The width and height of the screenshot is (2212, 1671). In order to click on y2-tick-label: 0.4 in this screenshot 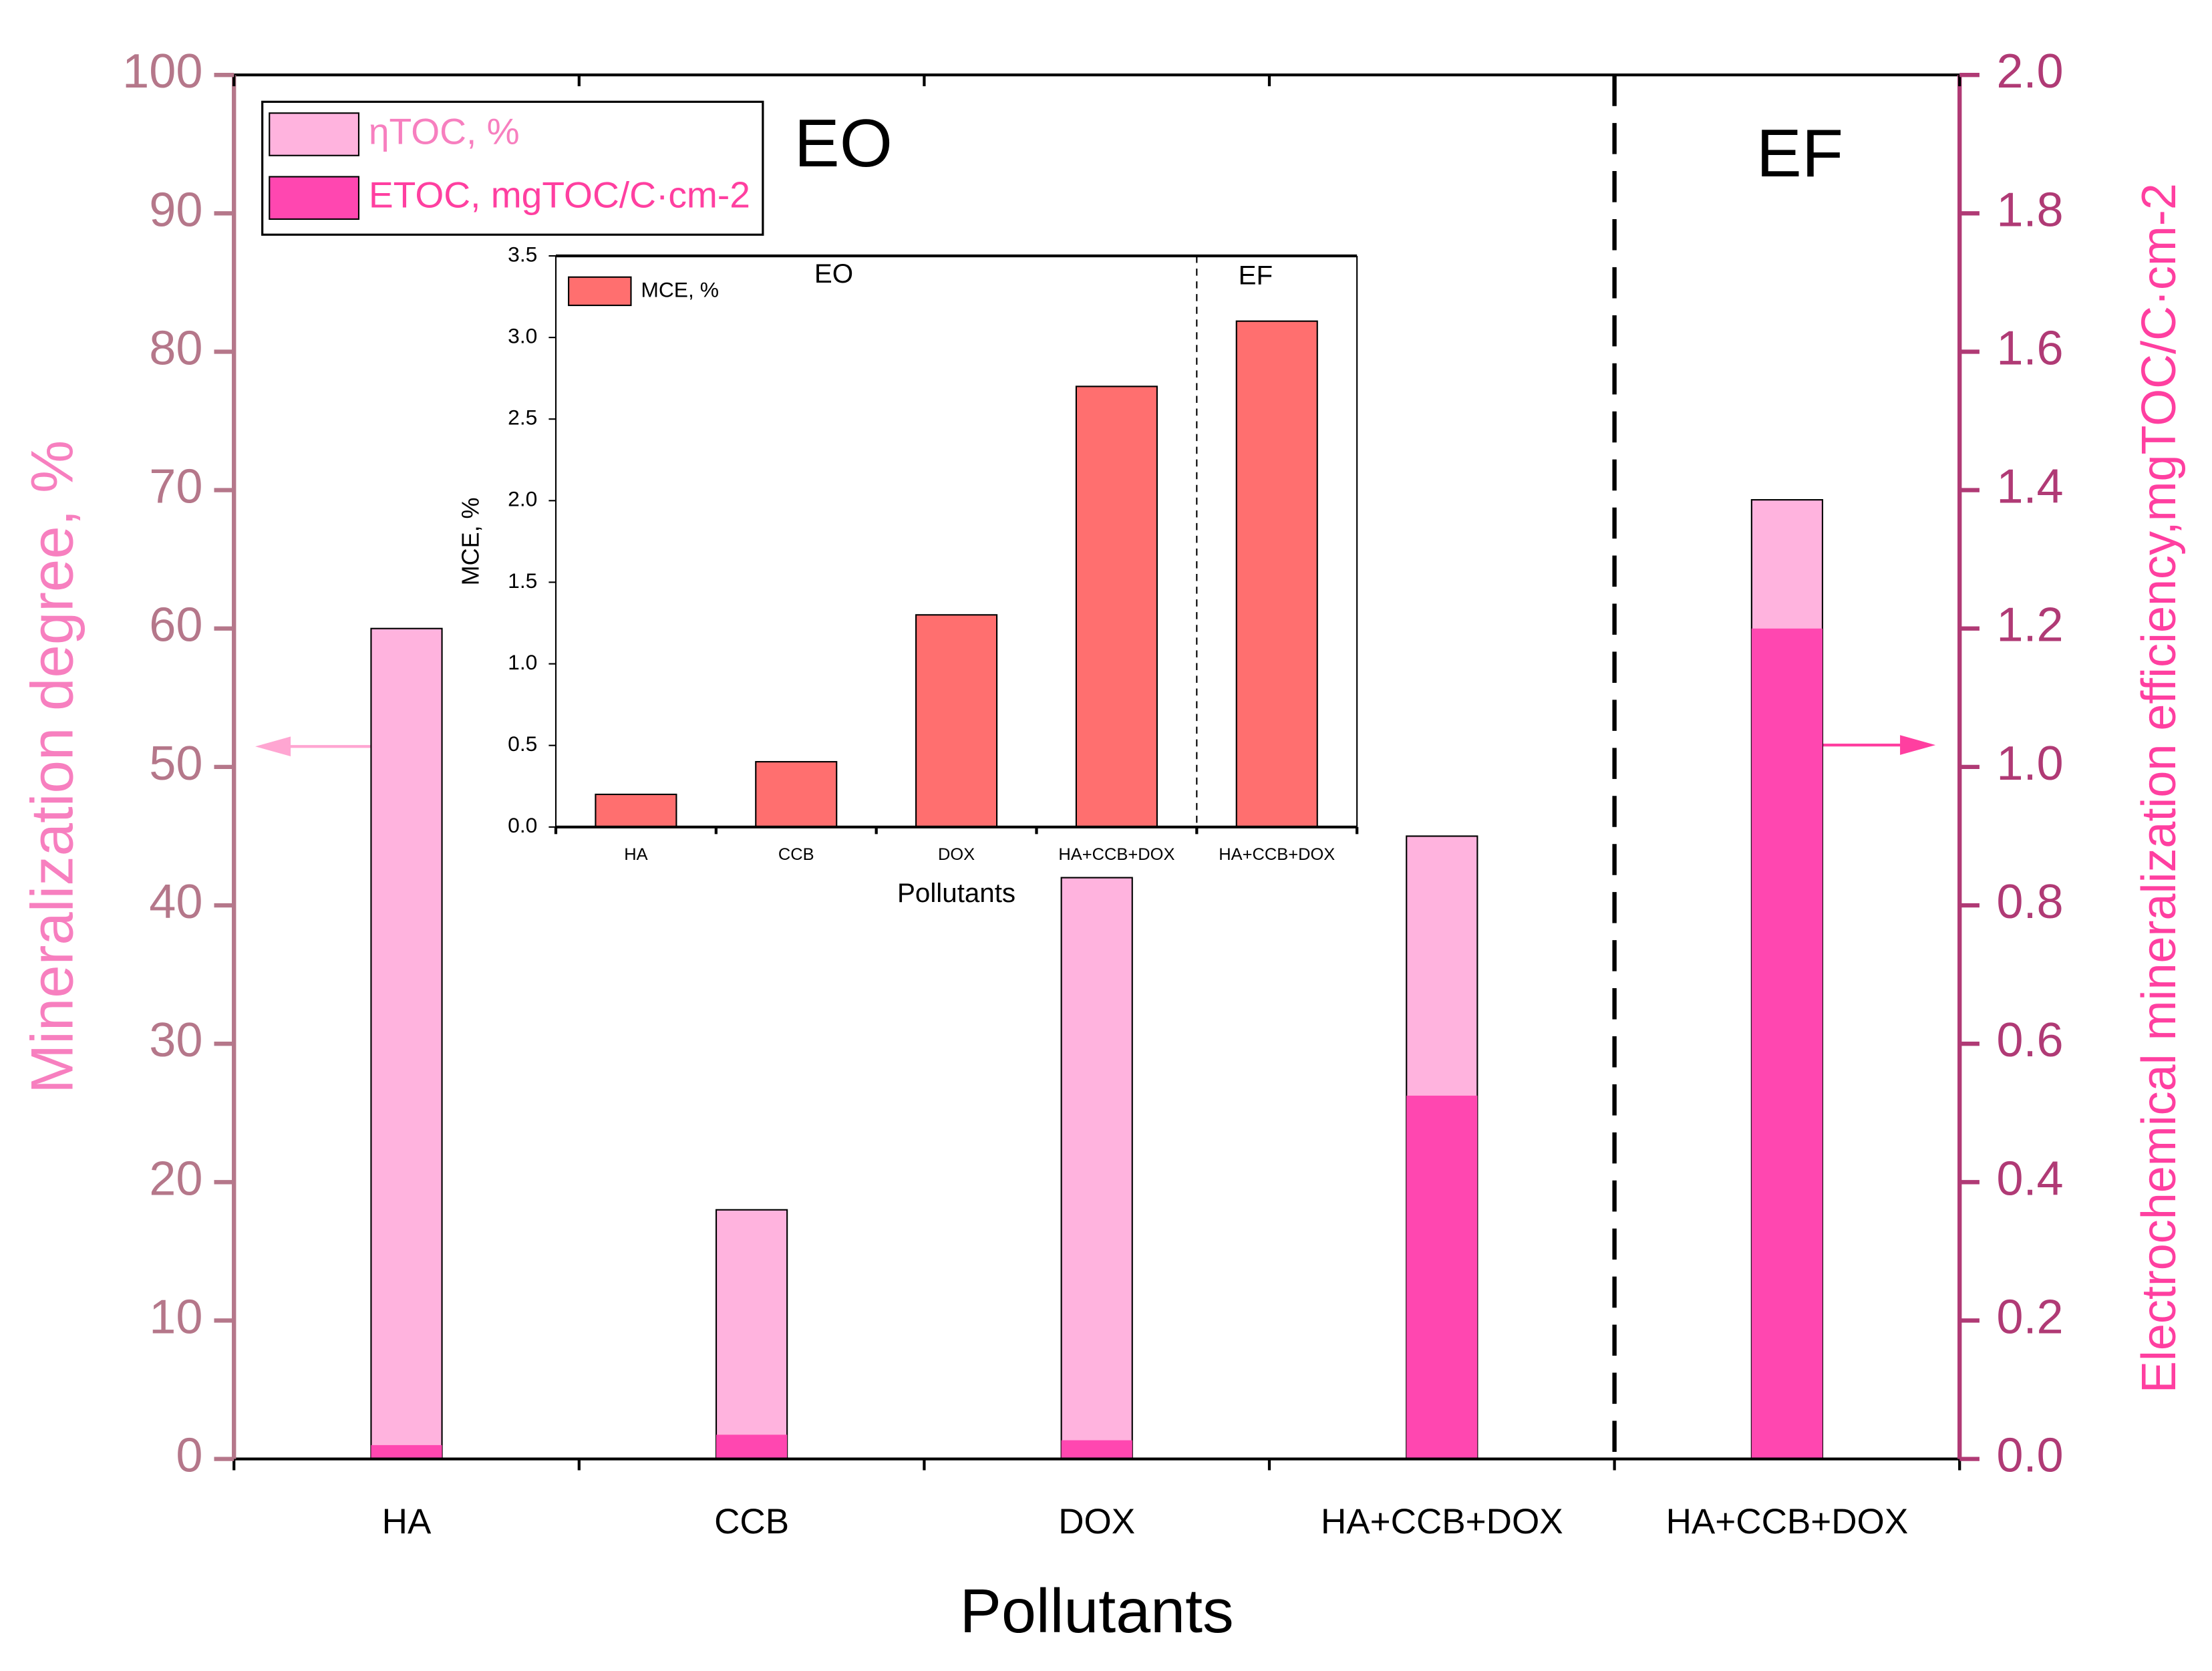, I will do `click(2029, 1178)`.